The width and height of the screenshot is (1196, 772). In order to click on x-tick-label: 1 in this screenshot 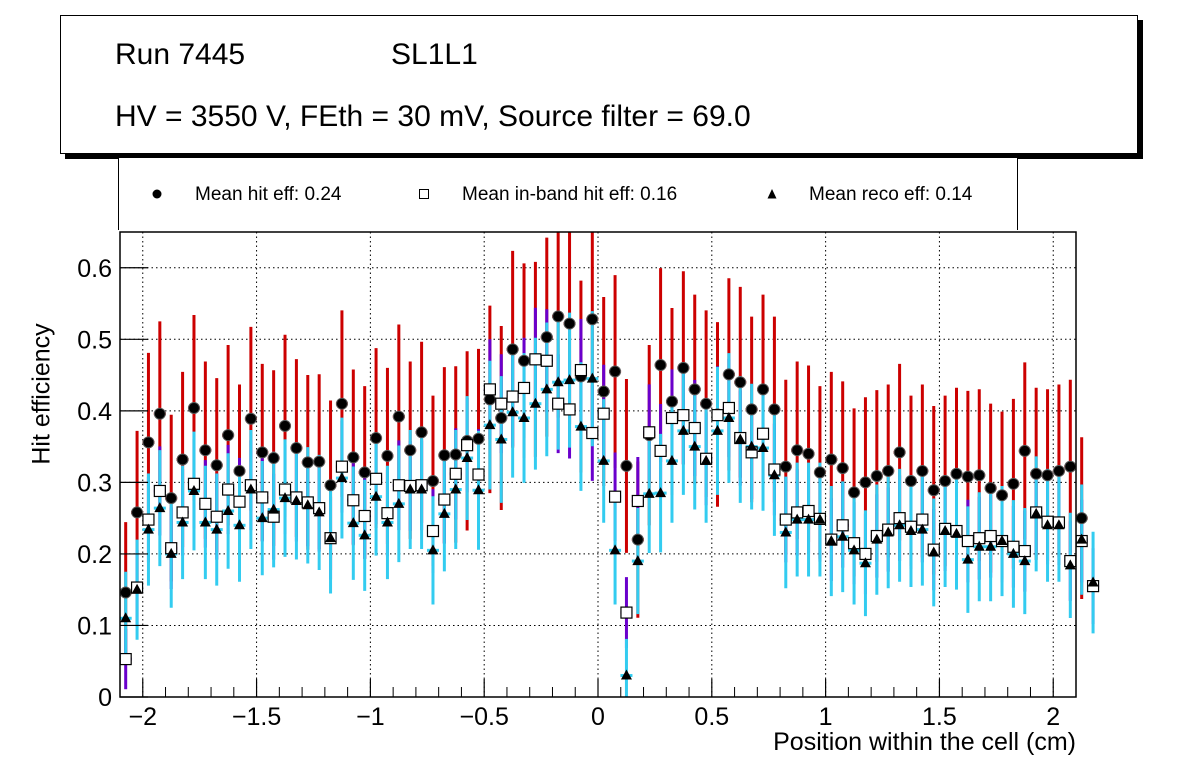, I will do `click(826, 717)`.